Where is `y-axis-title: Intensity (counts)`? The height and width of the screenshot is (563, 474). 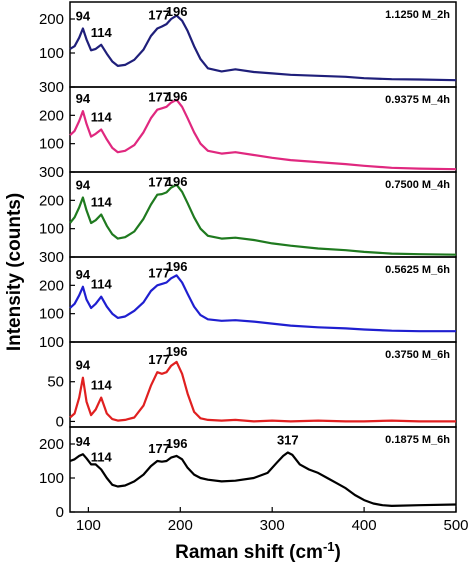
y-axis-title: Intensity (counts) is located at coordinates (14, 272).